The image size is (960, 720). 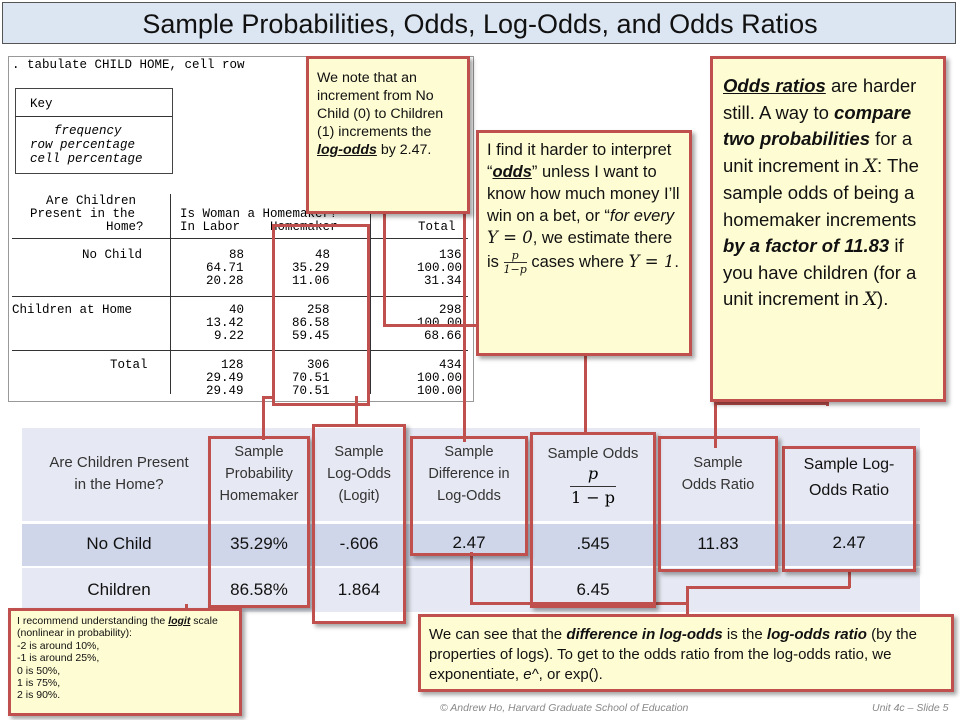 What do you see at coordinates (512, 172) in the screenshot?
I see `odds-note-emph: odds` at bounding box center [512, 172].